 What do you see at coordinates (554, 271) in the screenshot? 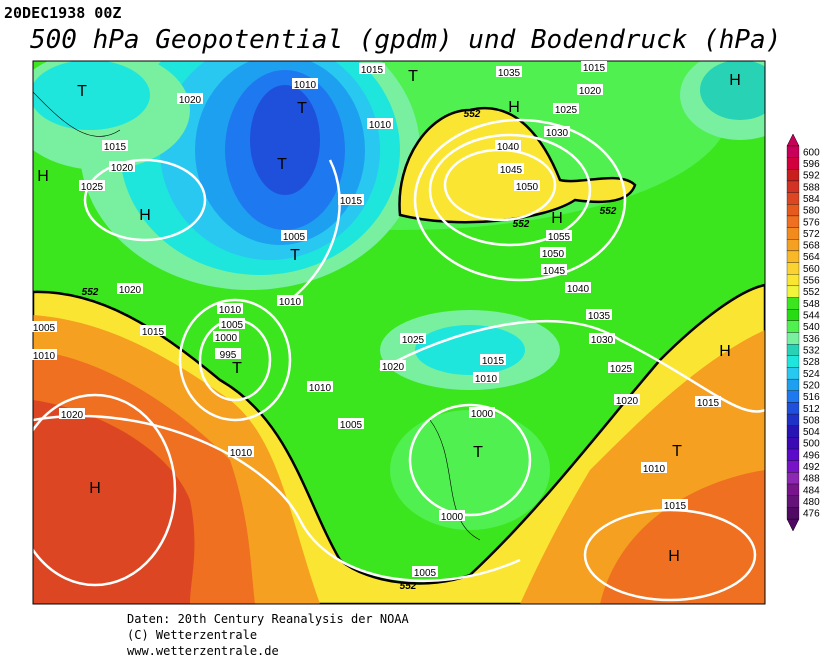
I see `isobar-label: 1045` at bounding box center [554, 271].